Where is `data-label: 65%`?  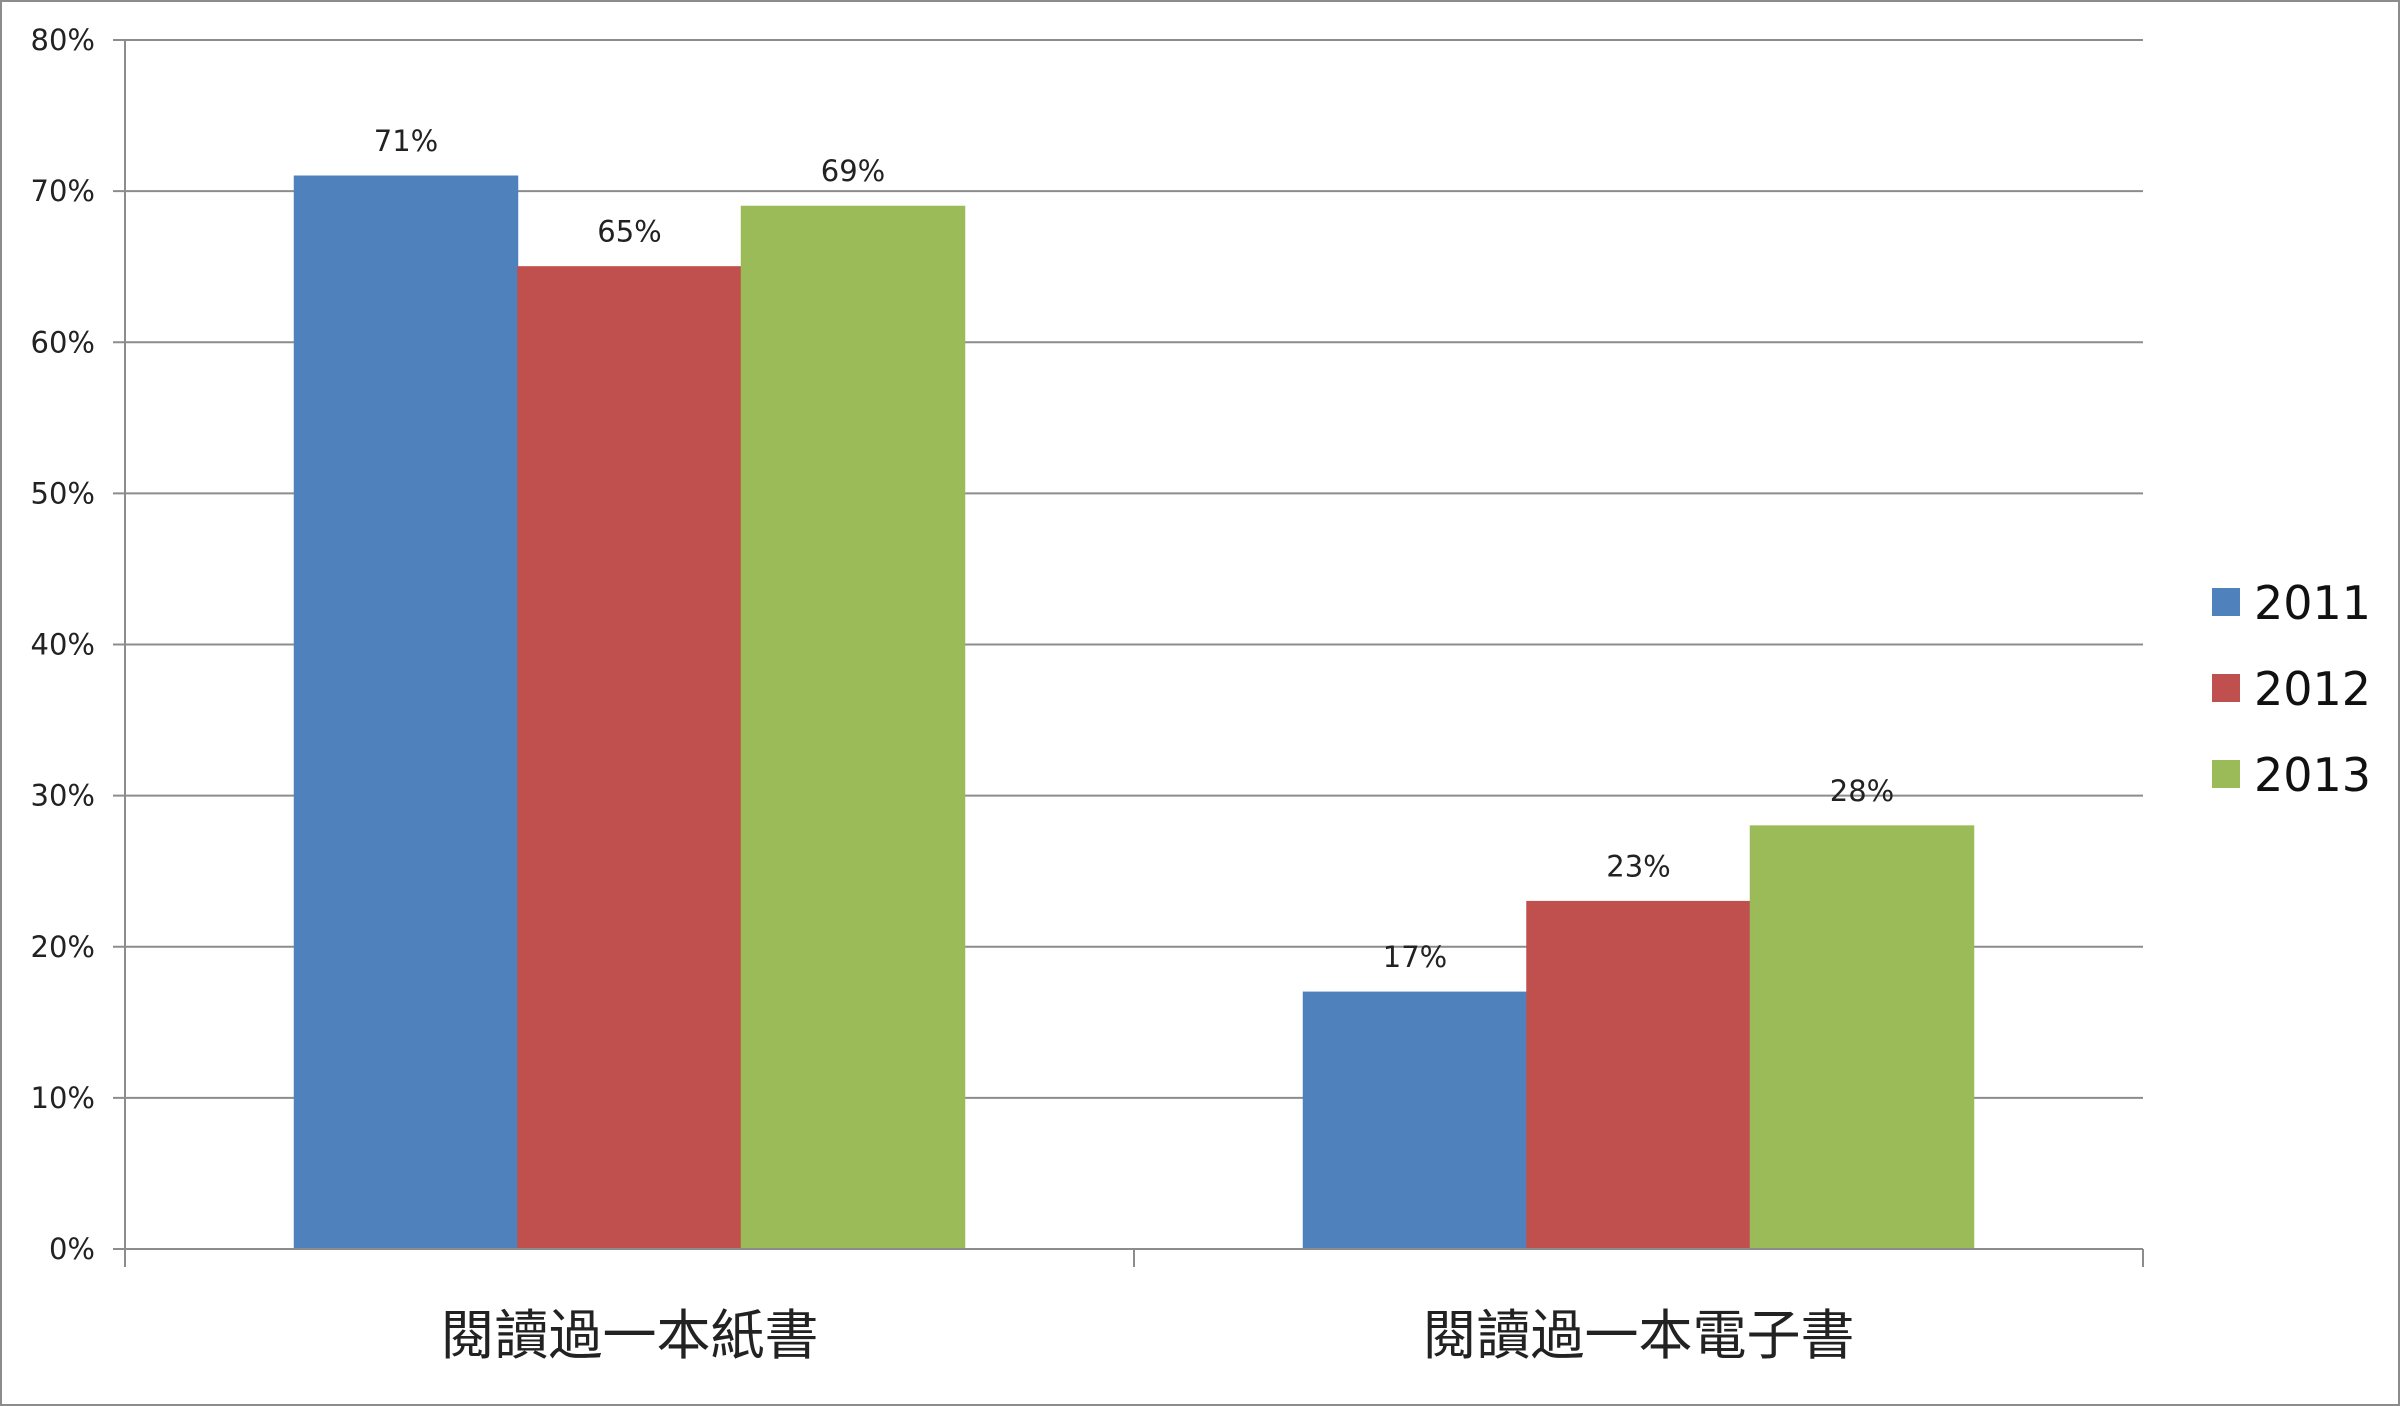 data-label: 65% is located at coordinates (629, 232).